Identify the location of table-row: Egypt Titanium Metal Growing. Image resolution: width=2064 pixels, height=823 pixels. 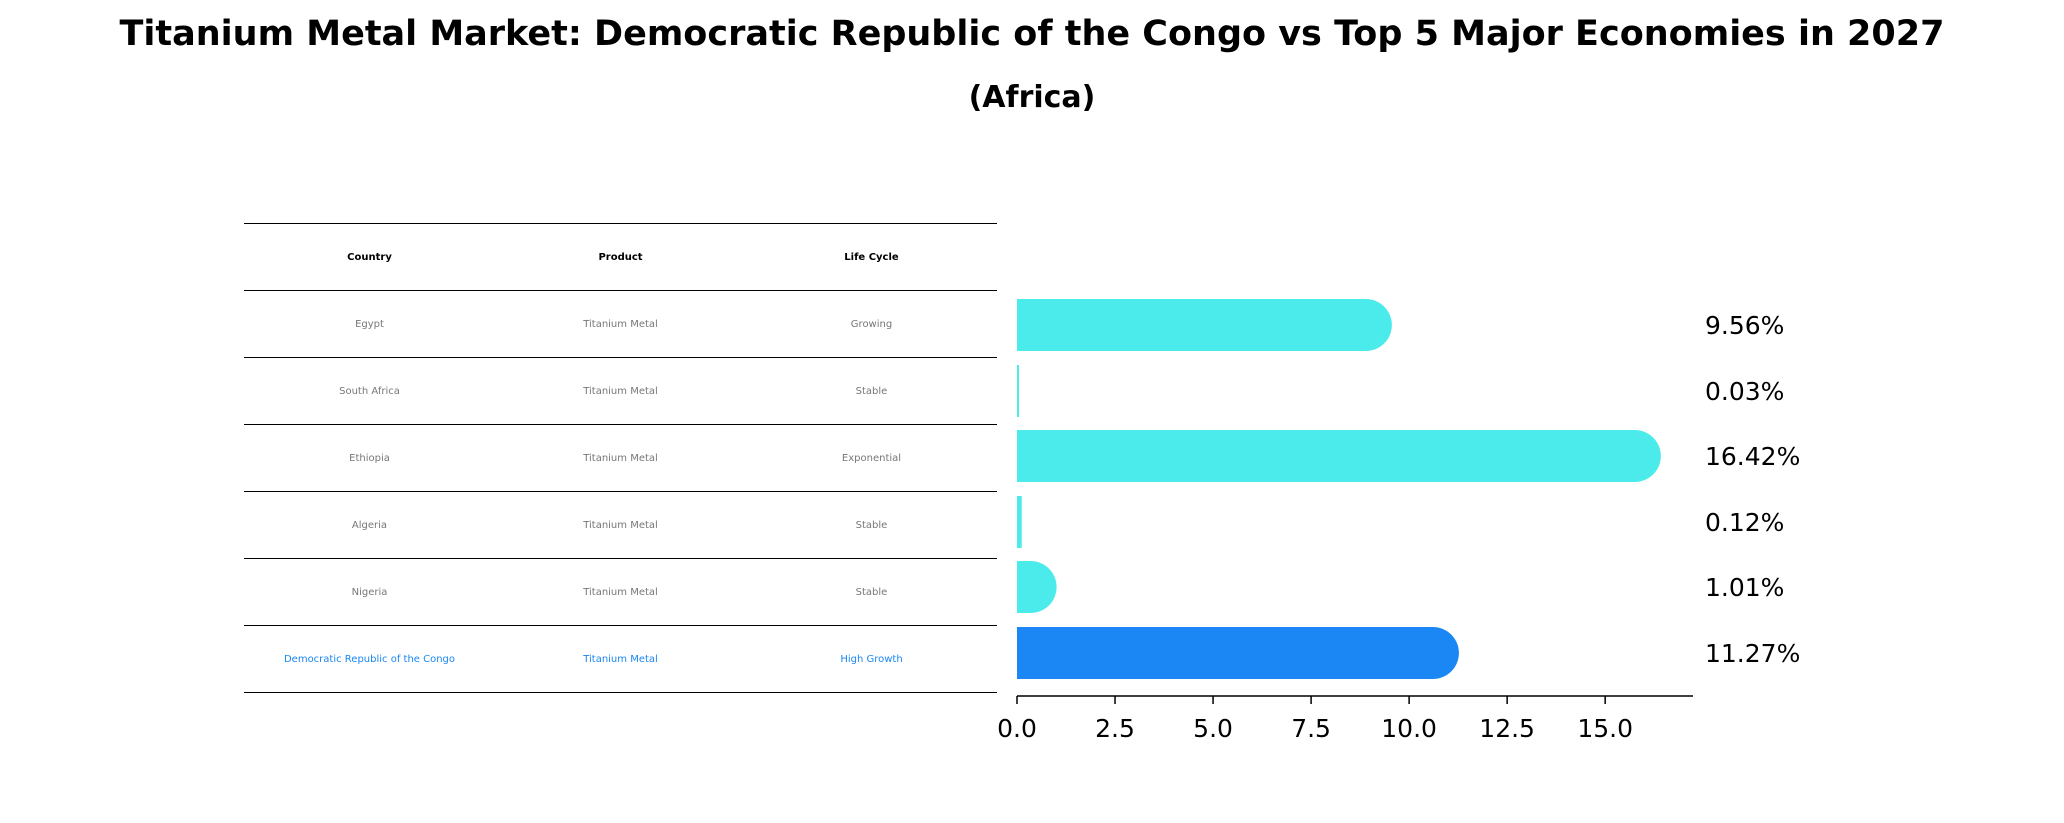
(620, 324).